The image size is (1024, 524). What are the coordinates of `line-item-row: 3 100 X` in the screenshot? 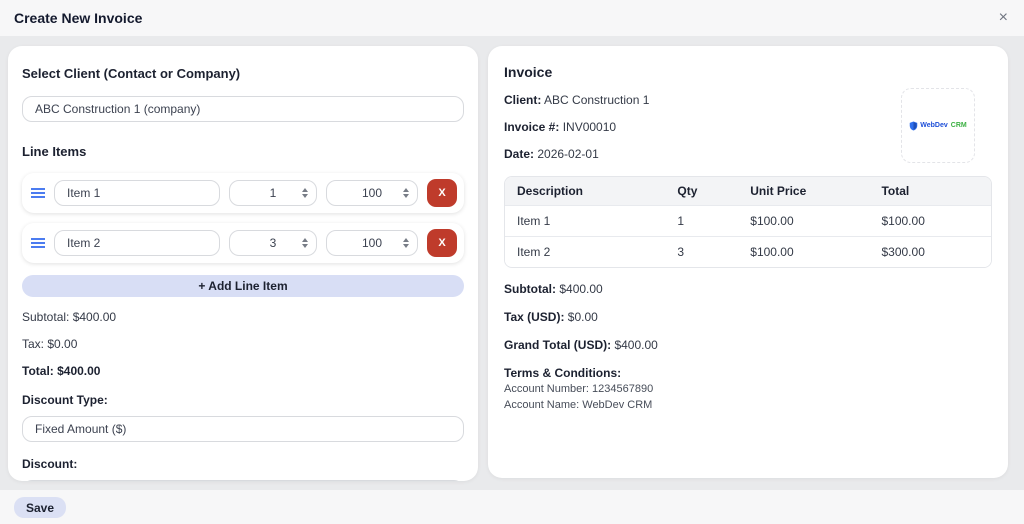 It's located at (243, 243).